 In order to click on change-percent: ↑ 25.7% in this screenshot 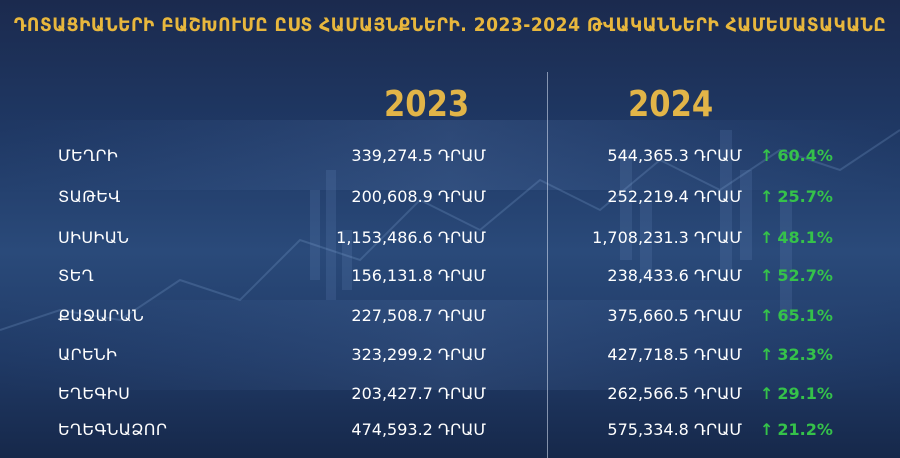, I will do `click(796, 196)`.